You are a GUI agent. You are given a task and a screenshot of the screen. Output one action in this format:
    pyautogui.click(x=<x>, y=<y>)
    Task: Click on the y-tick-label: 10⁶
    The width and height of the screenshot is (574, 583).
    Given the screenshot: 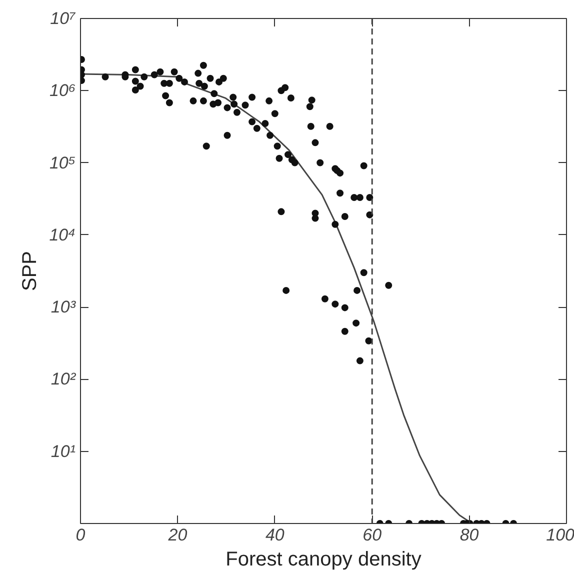 What is the action you would take?
    pyautogui.click(x=63, y=90)
    